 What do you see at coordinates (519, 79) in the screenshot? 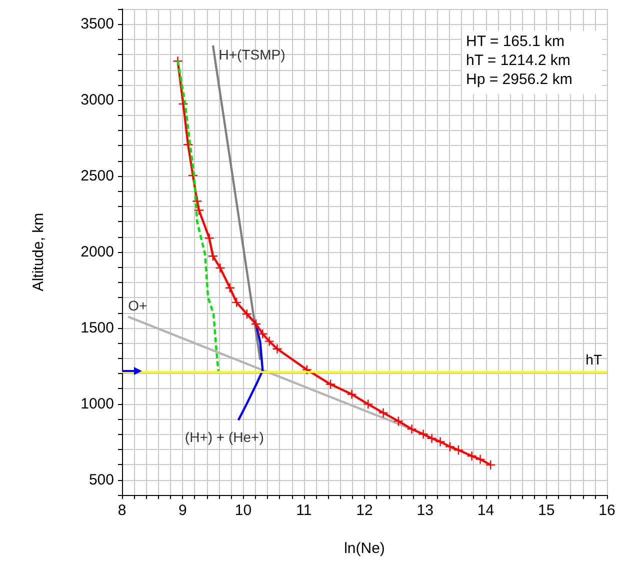
I see `annotation: Hp = 2956.2 km` at bounding box center [519, 79].